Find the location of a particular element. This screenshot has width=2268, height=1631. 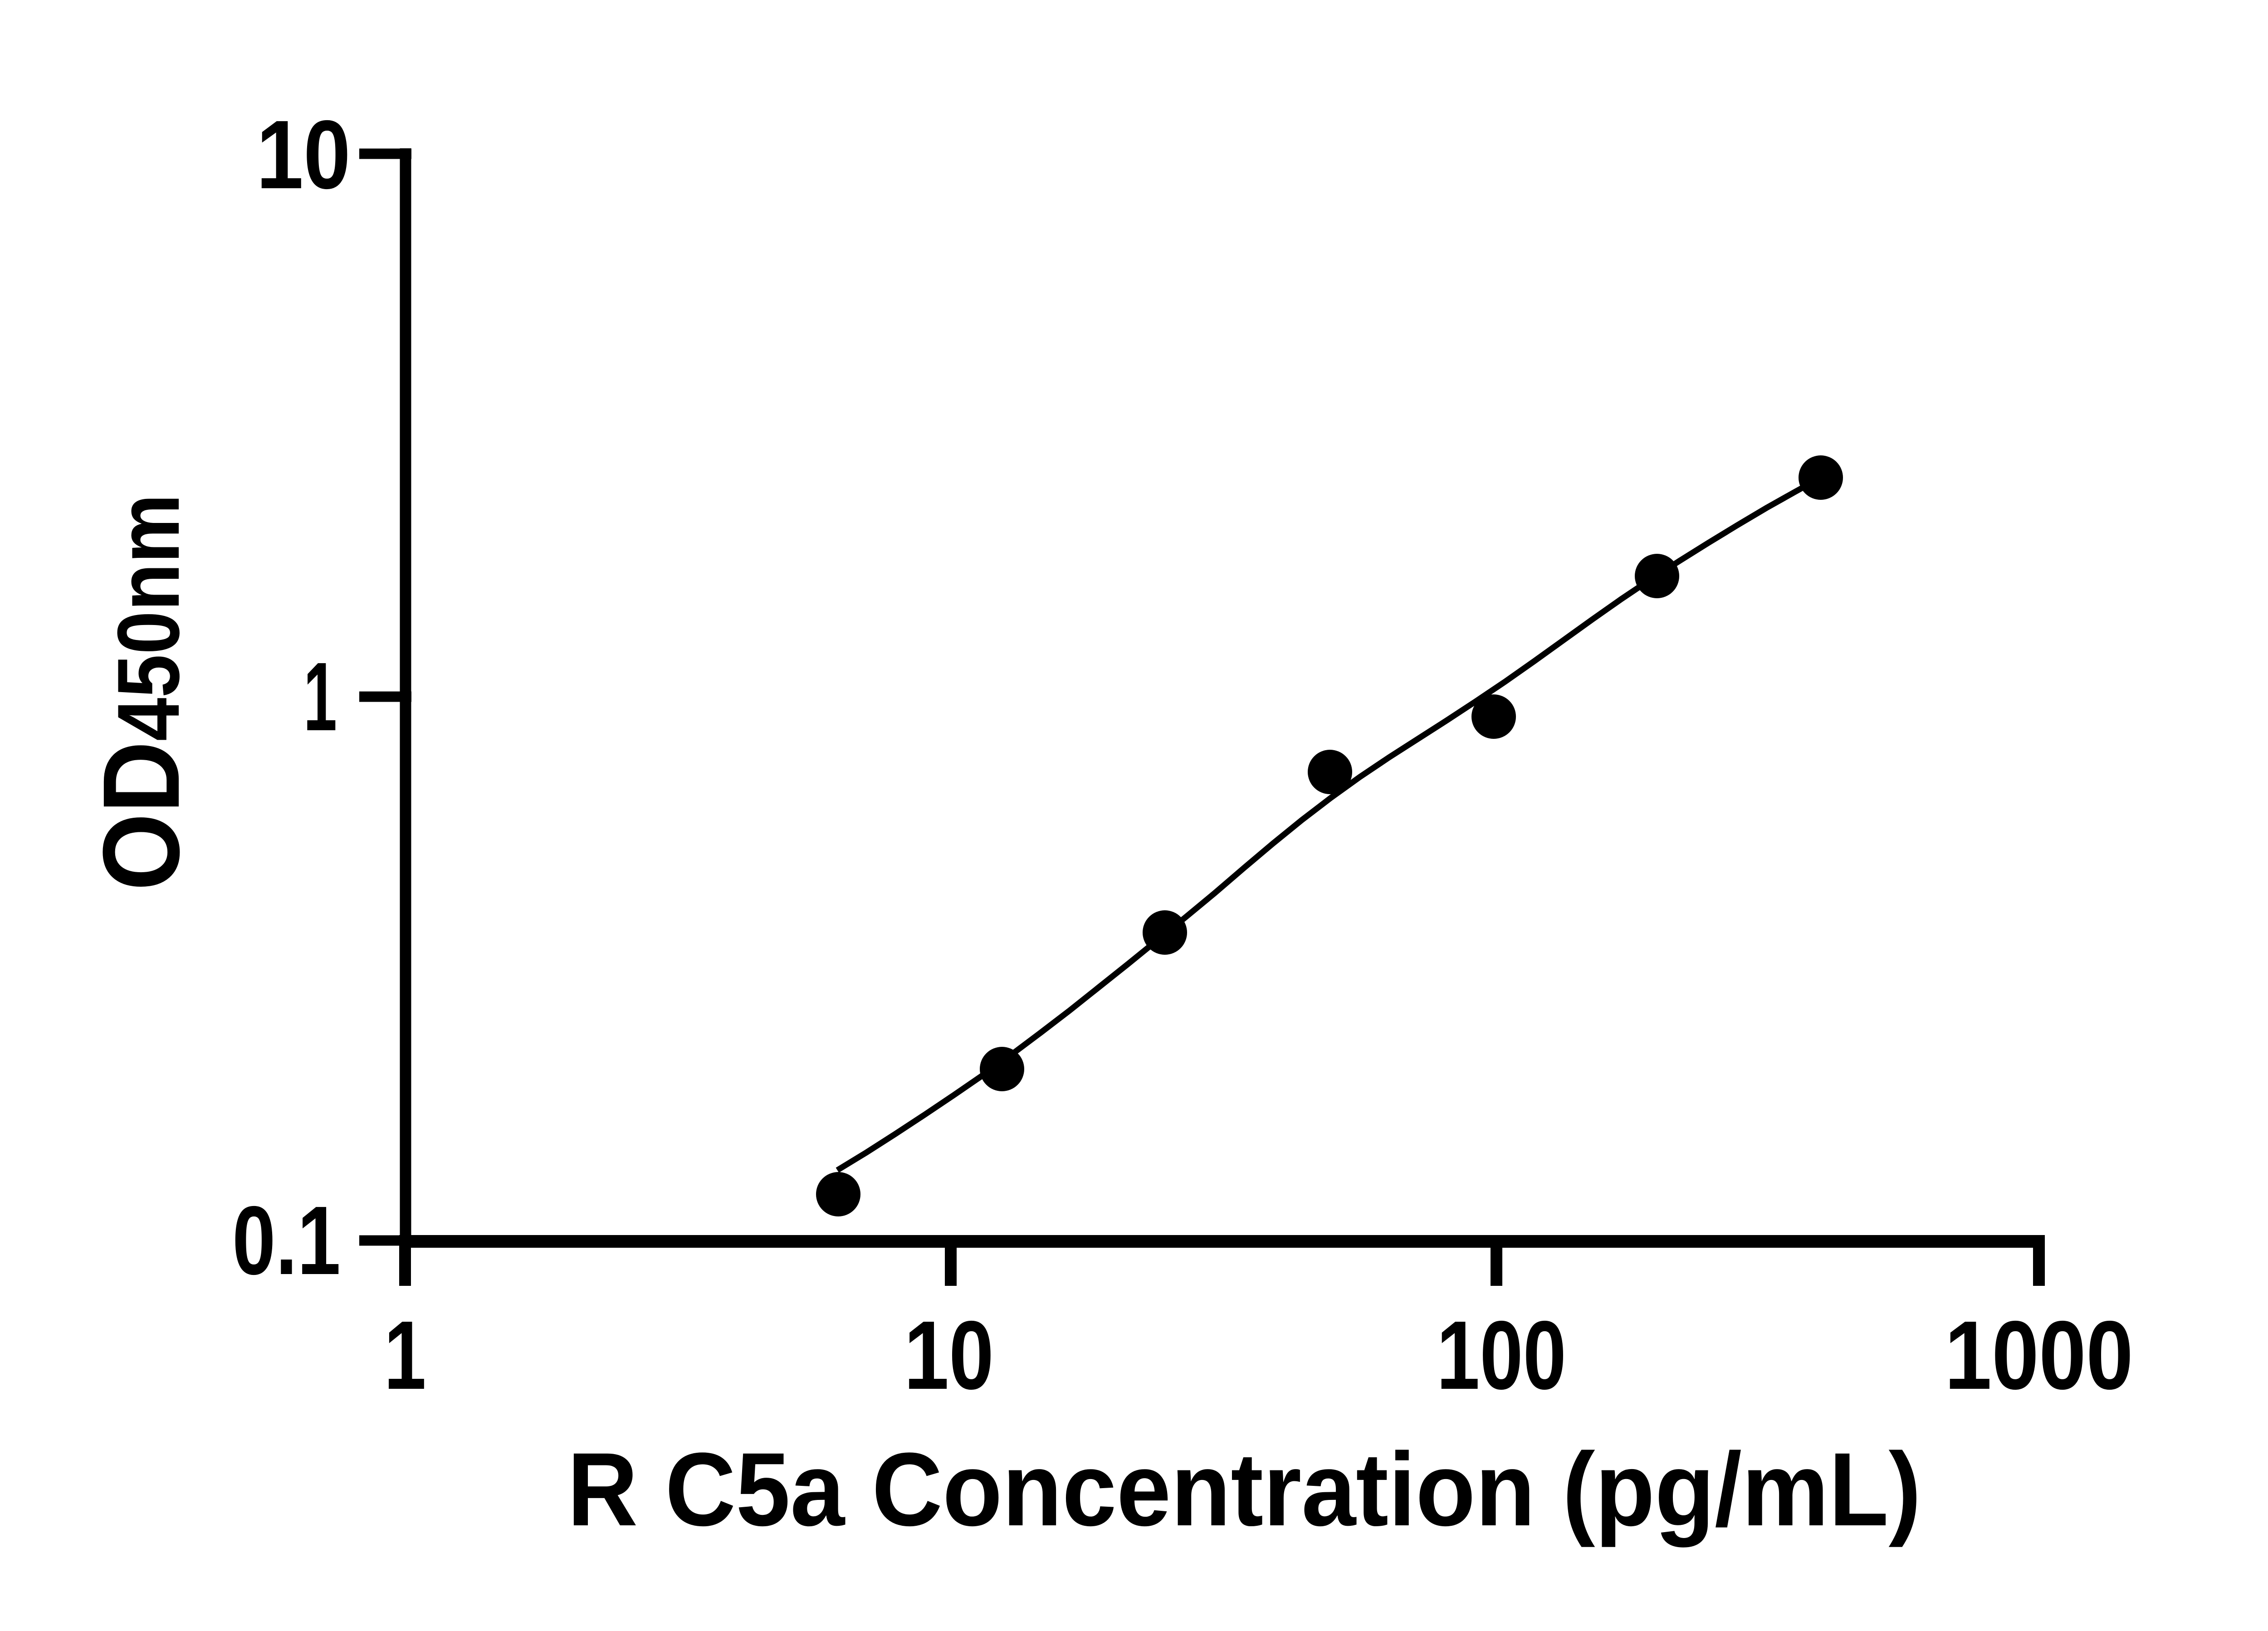

svg-text: 100 is located at coordinates (1502, 1355).